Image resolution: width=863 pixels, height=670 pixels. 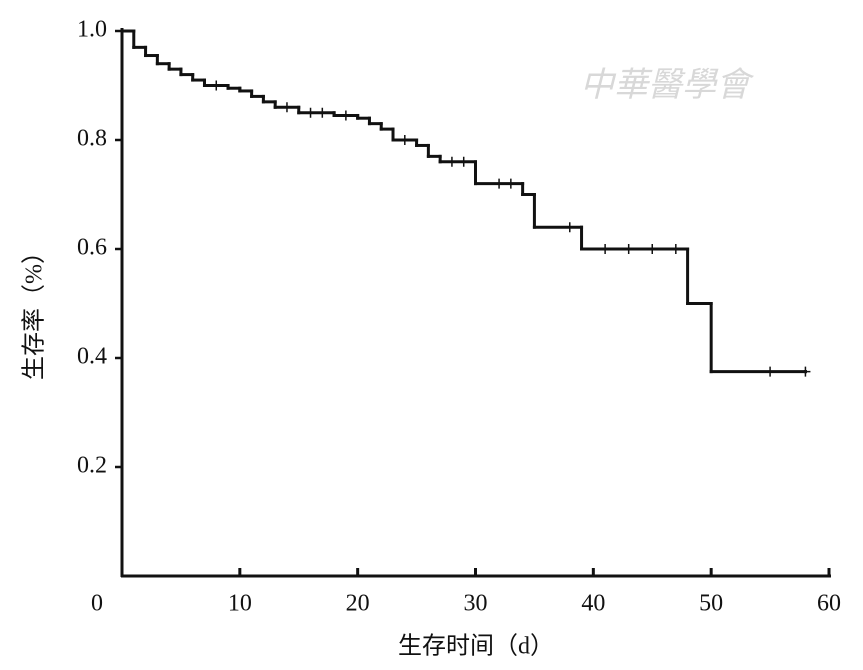 What do you see at coordinates (476, 604) in the screenshot?
I see `x-tick-label: 30` at bounding box center [476, 604].